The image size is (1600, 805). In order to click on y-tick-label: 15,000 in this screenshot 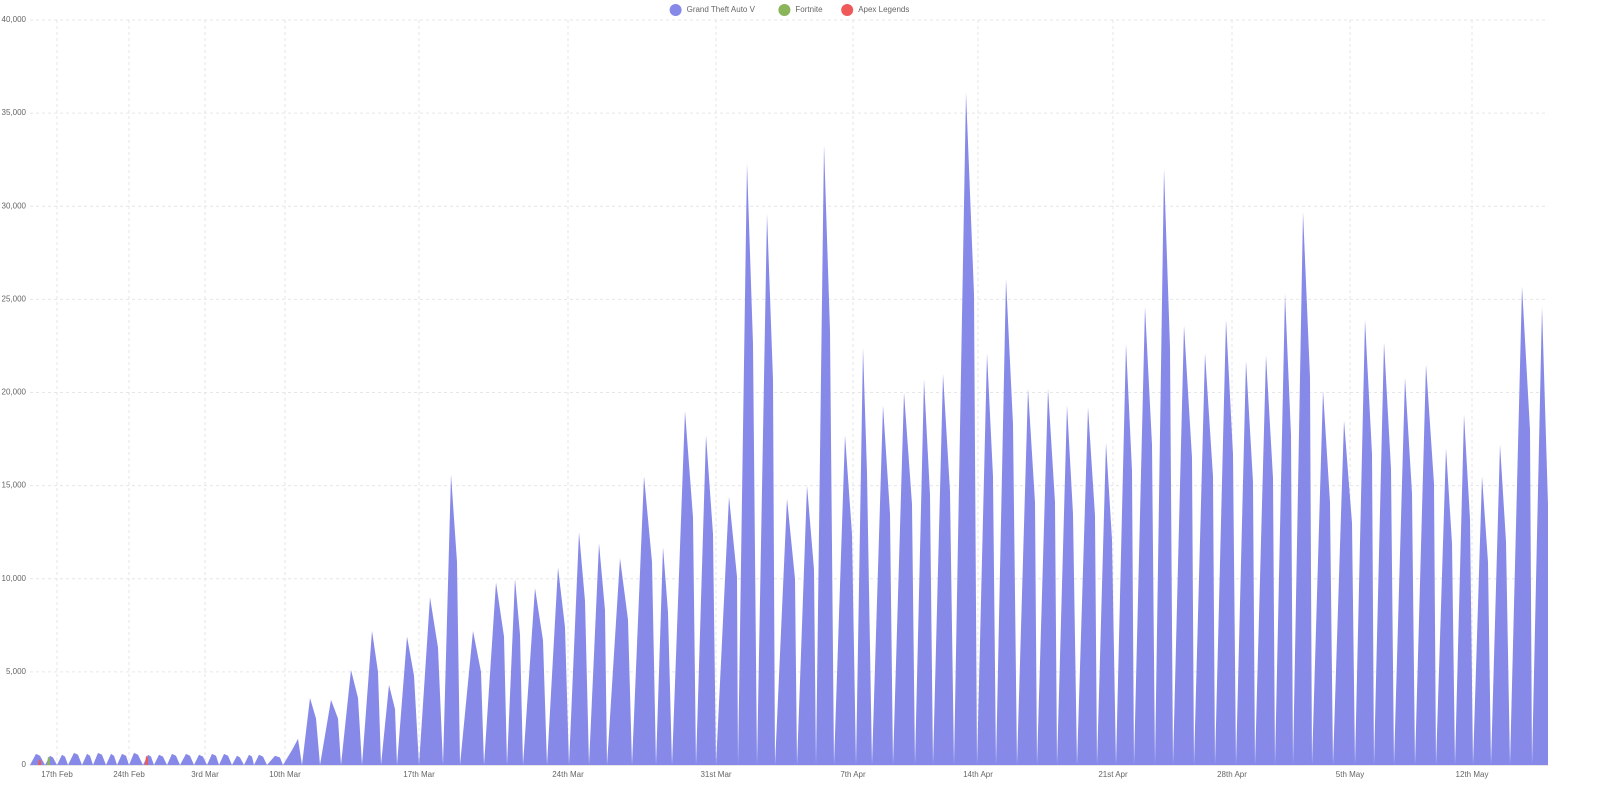, I will do `click(14, 485)`.